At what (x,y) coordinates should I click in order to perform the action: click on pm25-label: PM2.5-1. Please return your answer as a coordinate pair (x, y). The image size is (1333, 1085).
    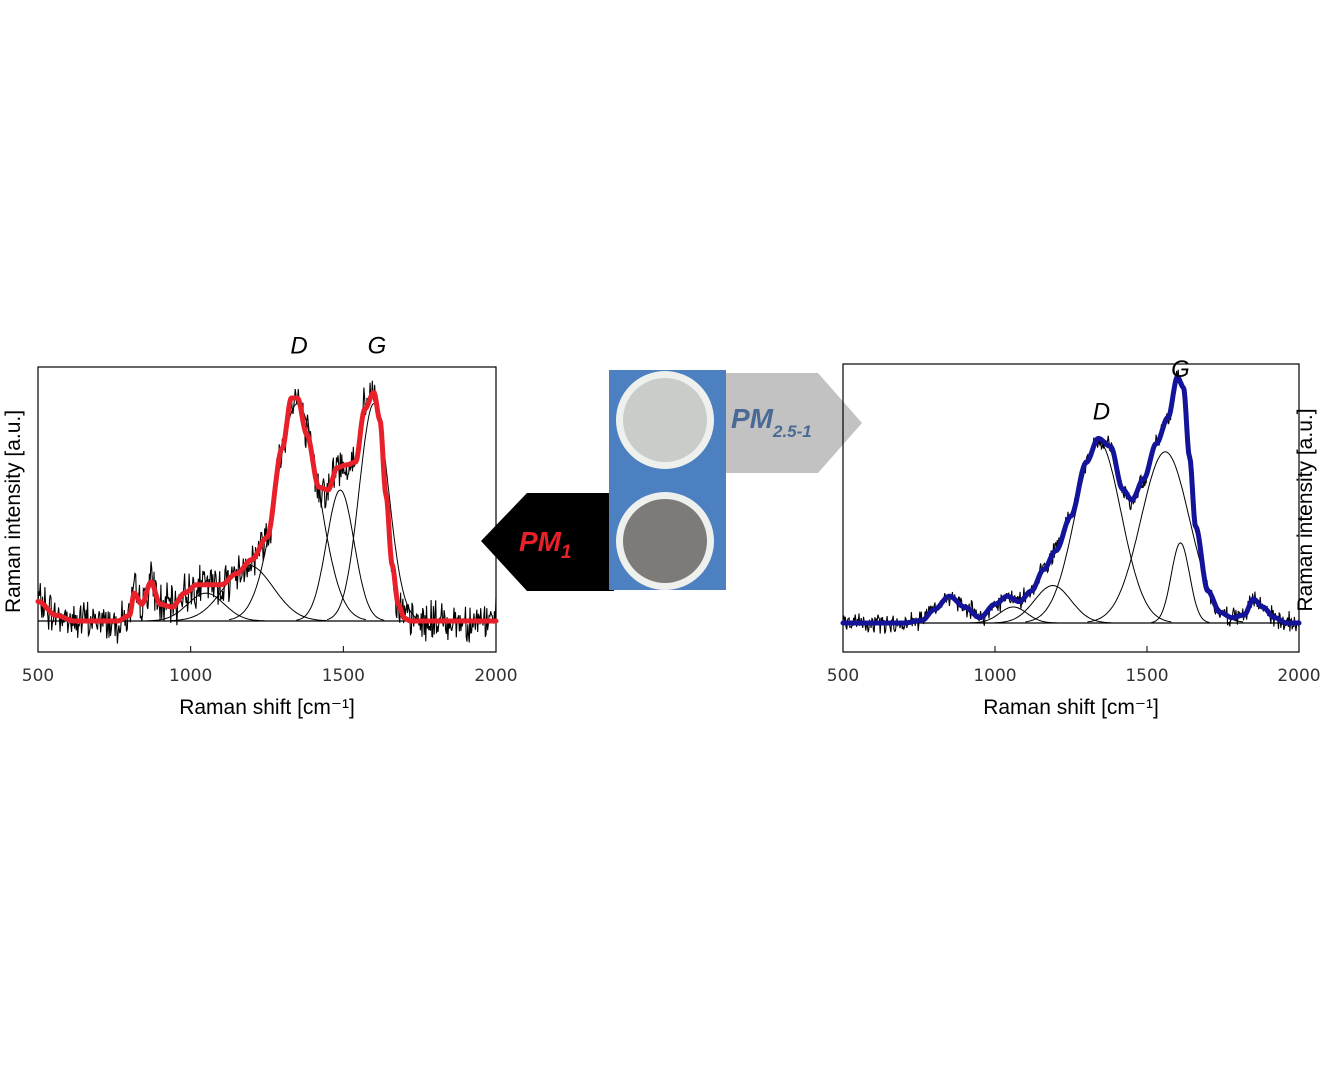
    Looking at the image, I should click on (771, 422).